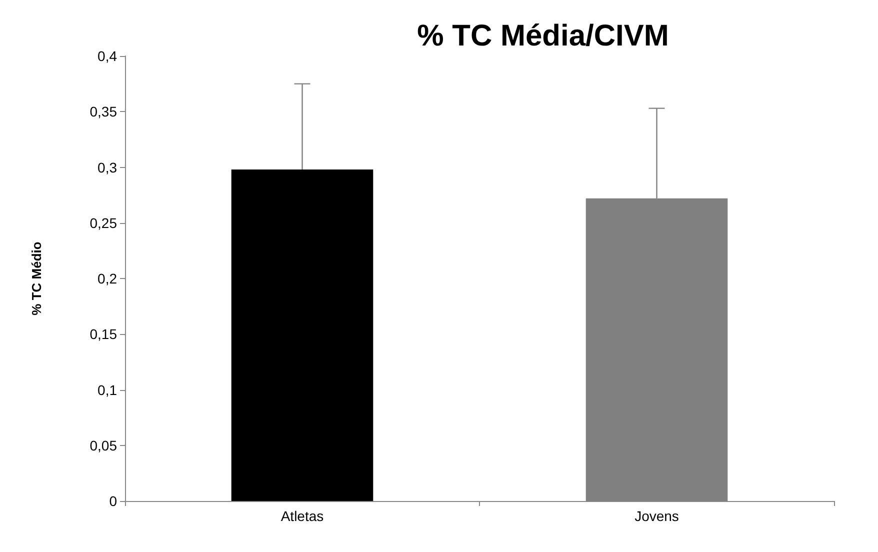 The image size is (878, 552). I want to click on y-axis-title: % TC Médio, so click(36, 279).